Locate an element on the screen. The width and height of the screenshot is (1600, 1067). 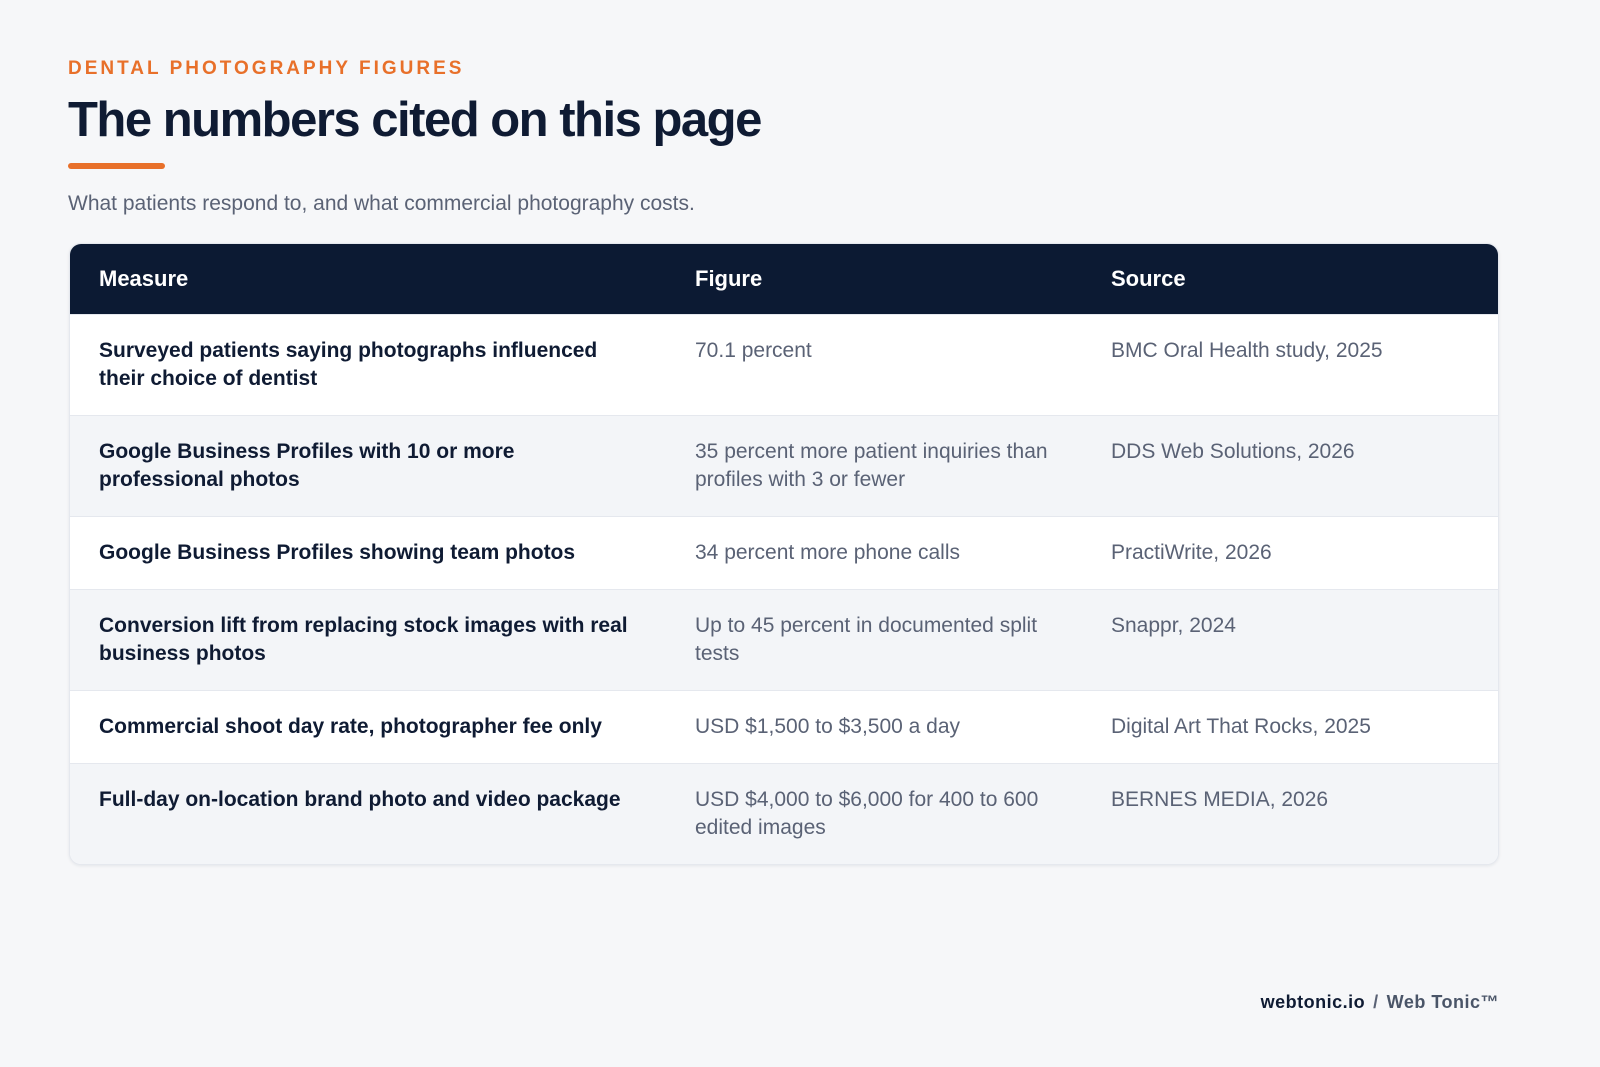
column-header: Figure is located at coordinates (874, 279).